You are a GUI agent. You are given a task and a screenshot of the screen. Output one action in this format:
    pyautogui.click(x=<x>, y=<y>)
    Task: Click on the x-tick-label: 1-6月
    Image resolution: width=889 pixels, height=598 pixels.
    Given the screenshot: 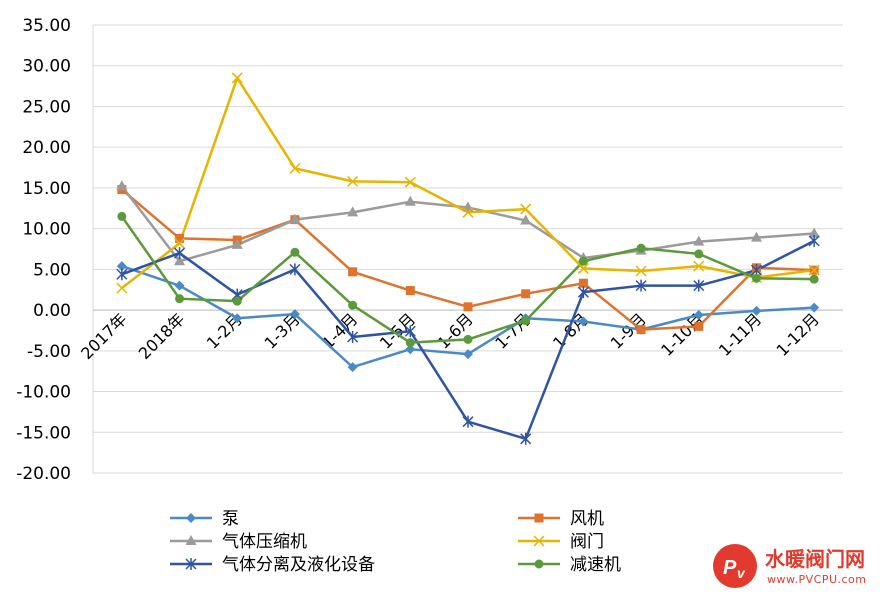 What is the action you would take?
    pyautogui.click(x=455, y=330)
    